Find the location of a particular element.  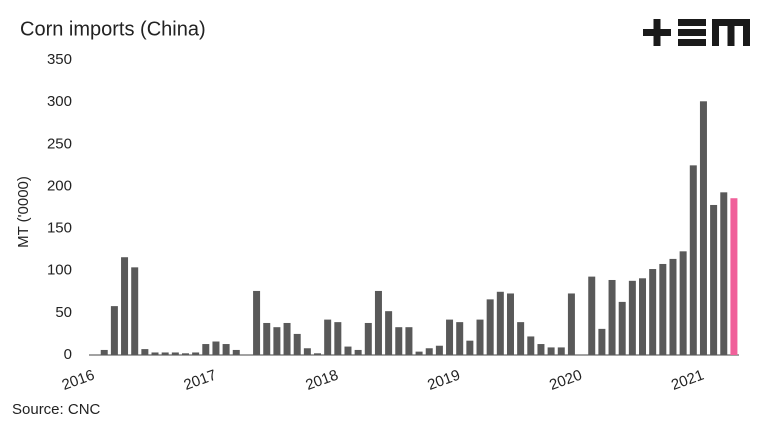

y-axis-title: MT ('0000) is located at coordinates (23, 212).